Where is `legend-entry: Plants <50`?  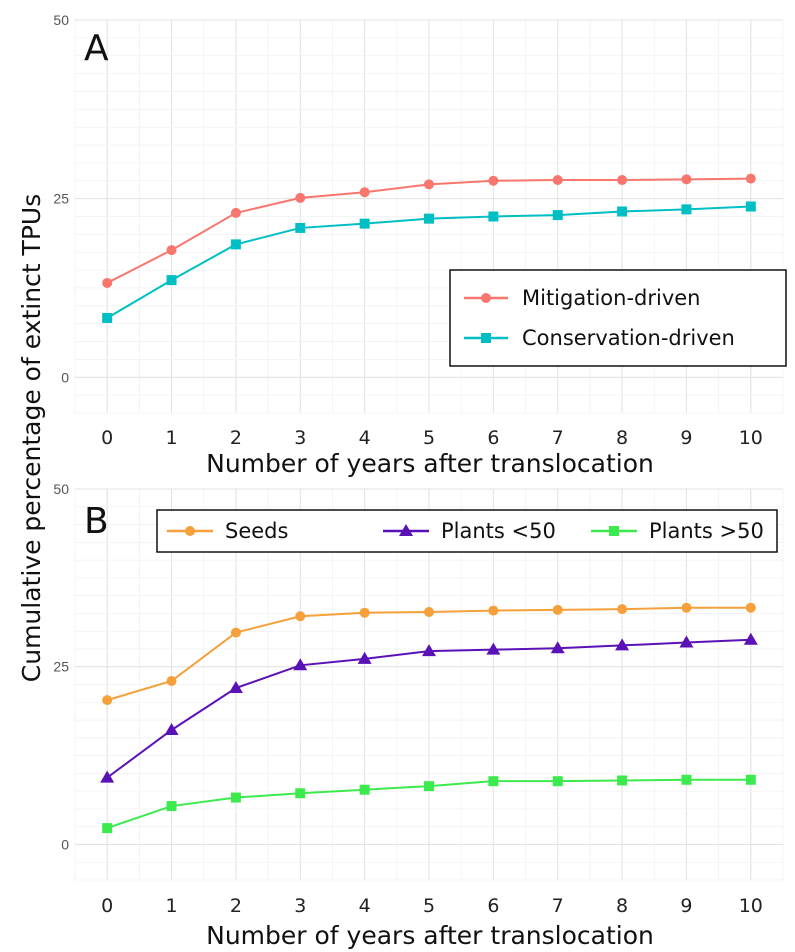 legend-entry: Plants <50 is located at coordinates (498, 531).